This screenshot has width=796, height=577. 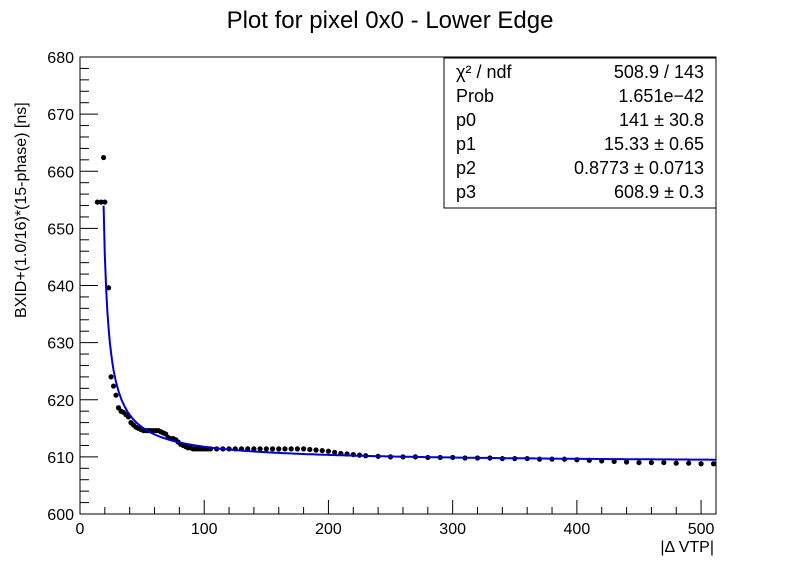 I want to click on x-tick-label: 0, so click(x=80, y=529).